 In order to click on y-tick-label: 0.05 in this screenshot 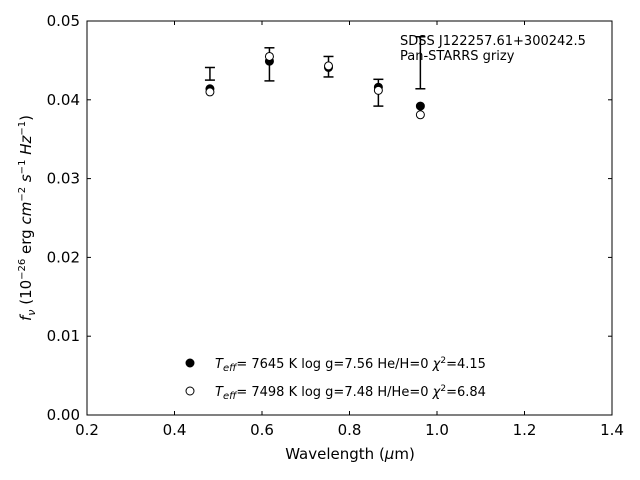, I will do `click(63, 21)`.